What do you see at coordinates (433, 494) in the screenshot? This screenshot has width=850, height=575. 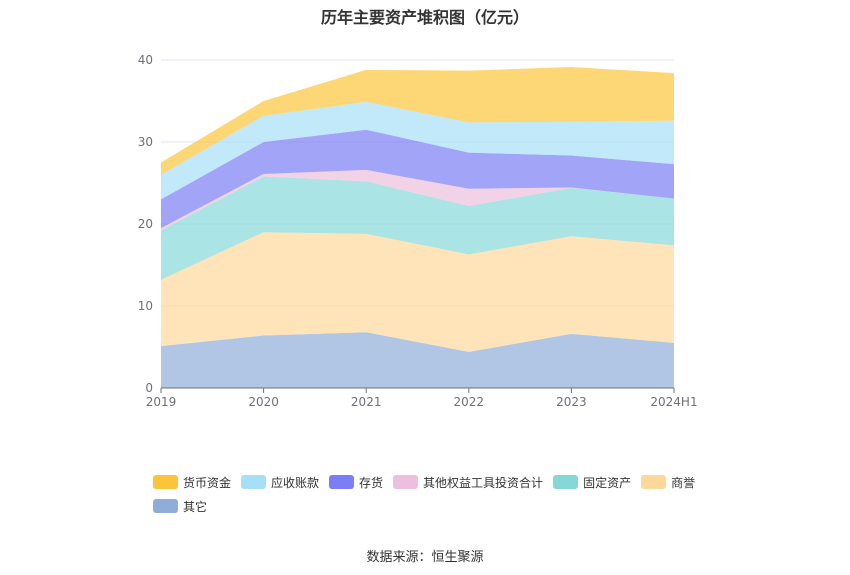 I see `legend: 货币资金 应收账款 存货 其他权益工具投资合计 固定资产 商誉其它` at bounding box center [433, 494].